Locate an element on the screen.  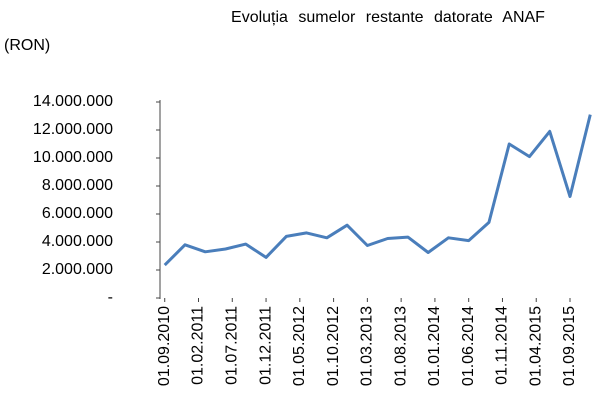
y-tick-label: 10.000.000 is located at coordinates (73, 157).